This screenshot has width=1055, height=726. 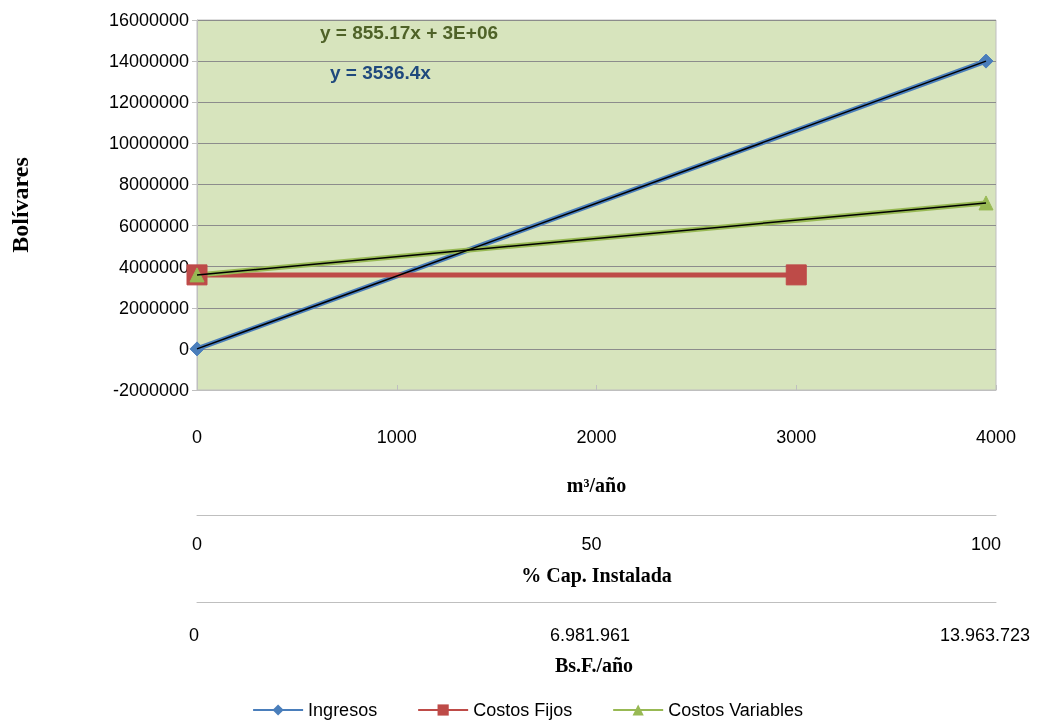 What do you see at coordinates (596, 575) in the screenshot?
I see `x2-axis-title: % Cap. Instalada` at bounding box center [596, 575].